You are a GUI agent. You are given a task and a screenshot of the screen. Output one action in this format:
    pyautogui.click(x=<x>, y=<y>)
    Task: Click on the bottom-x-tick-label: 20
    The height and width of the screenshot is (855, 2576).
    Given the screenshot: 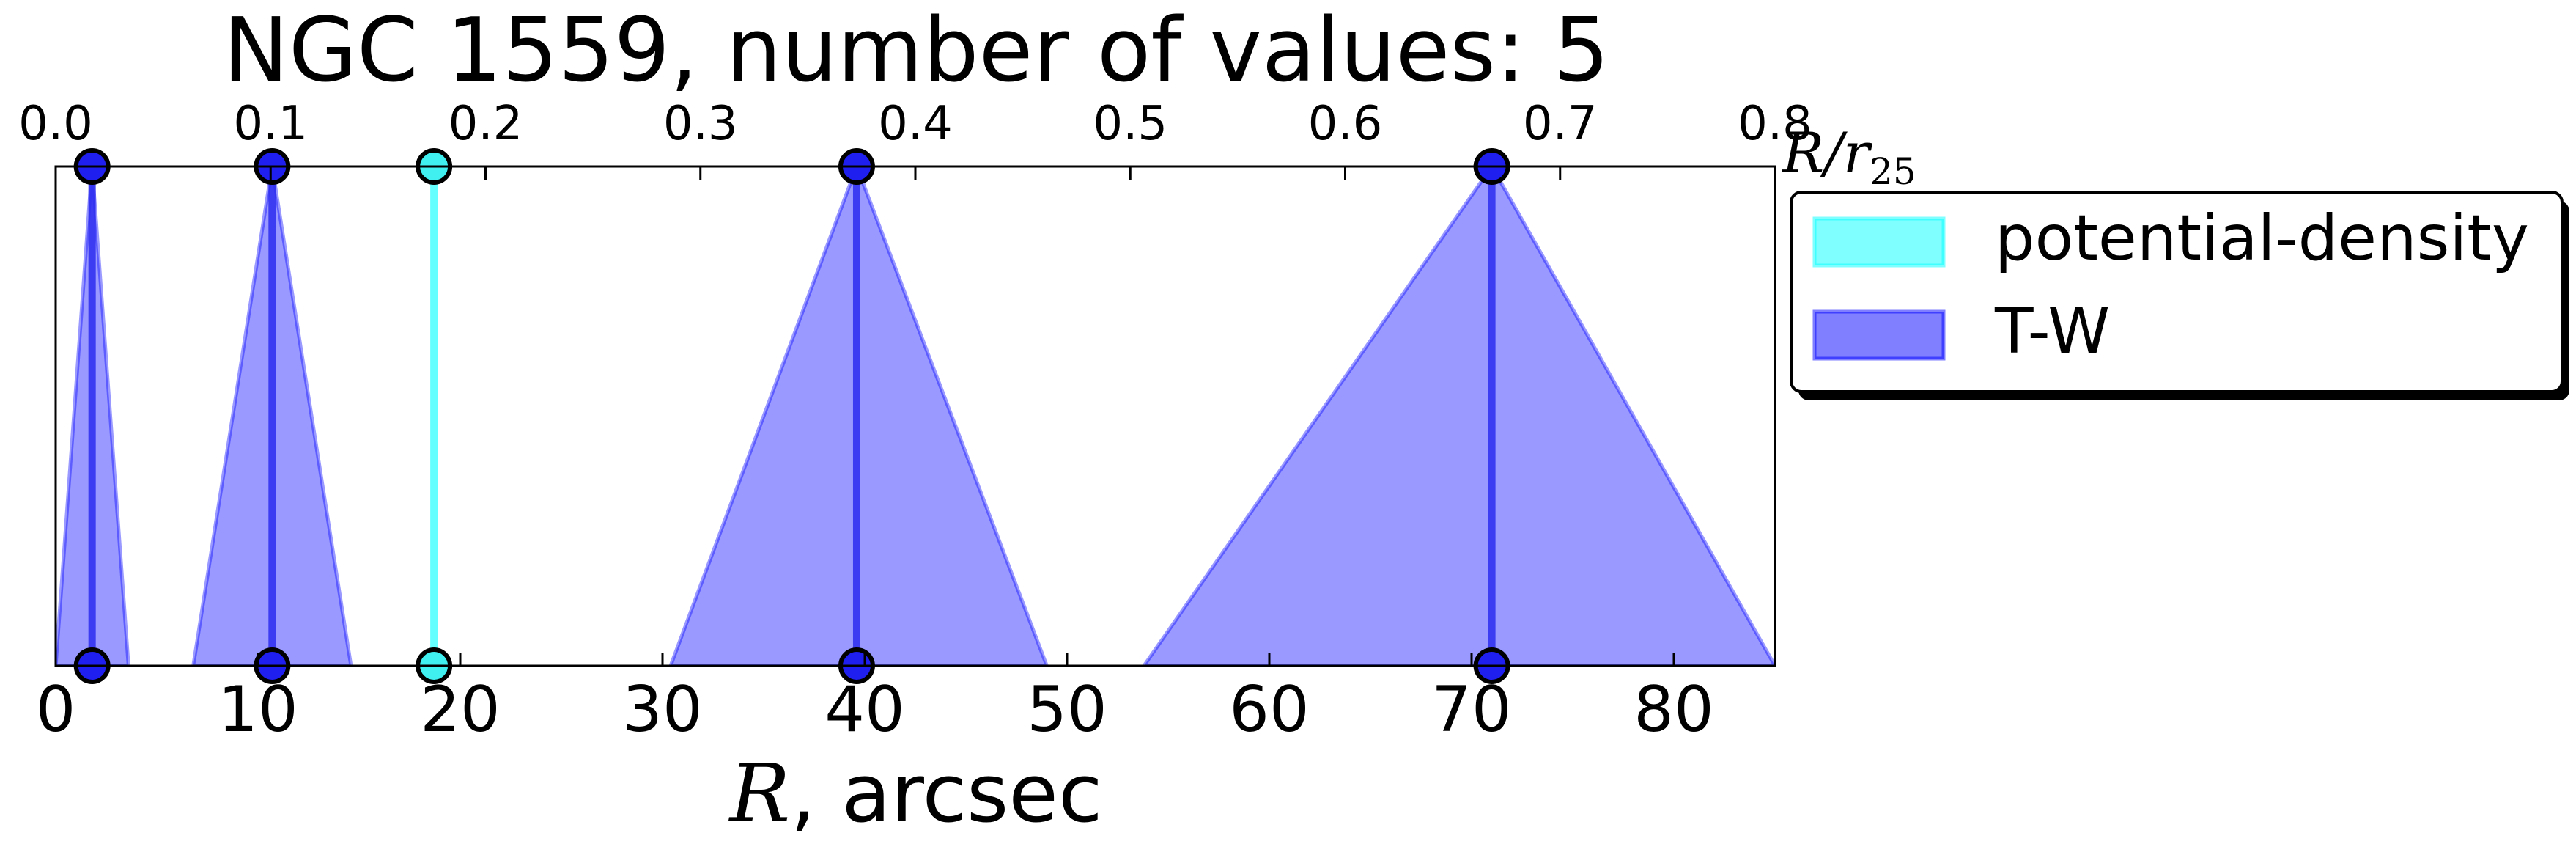 What is the action you would take?
    pyautogui.click(x=460, y=709)
    